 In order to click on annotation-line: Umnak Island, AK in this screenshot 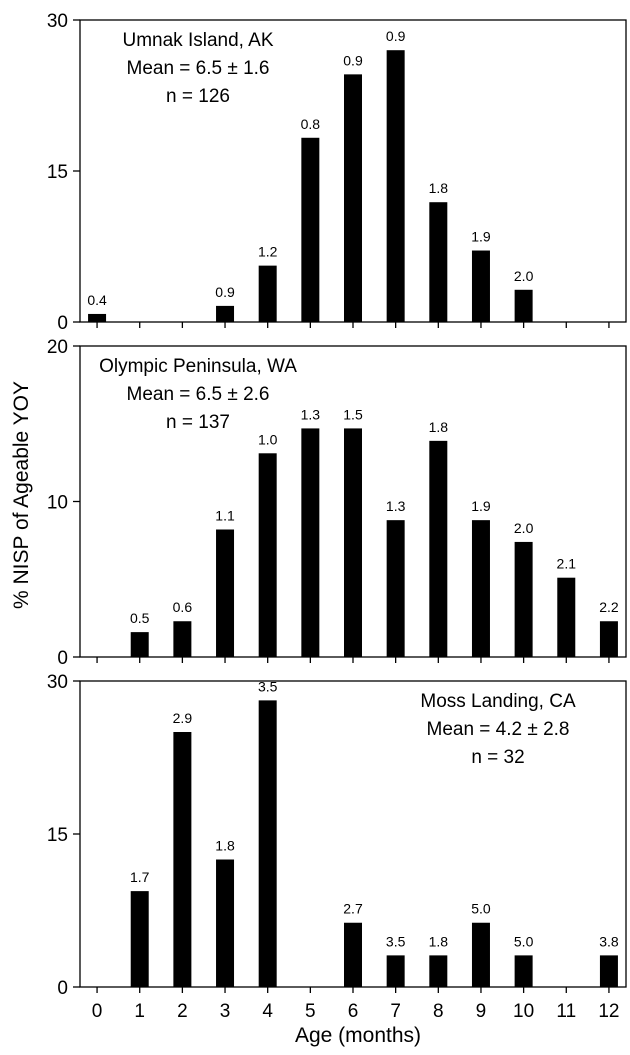, I will do `click(197, 40)`.